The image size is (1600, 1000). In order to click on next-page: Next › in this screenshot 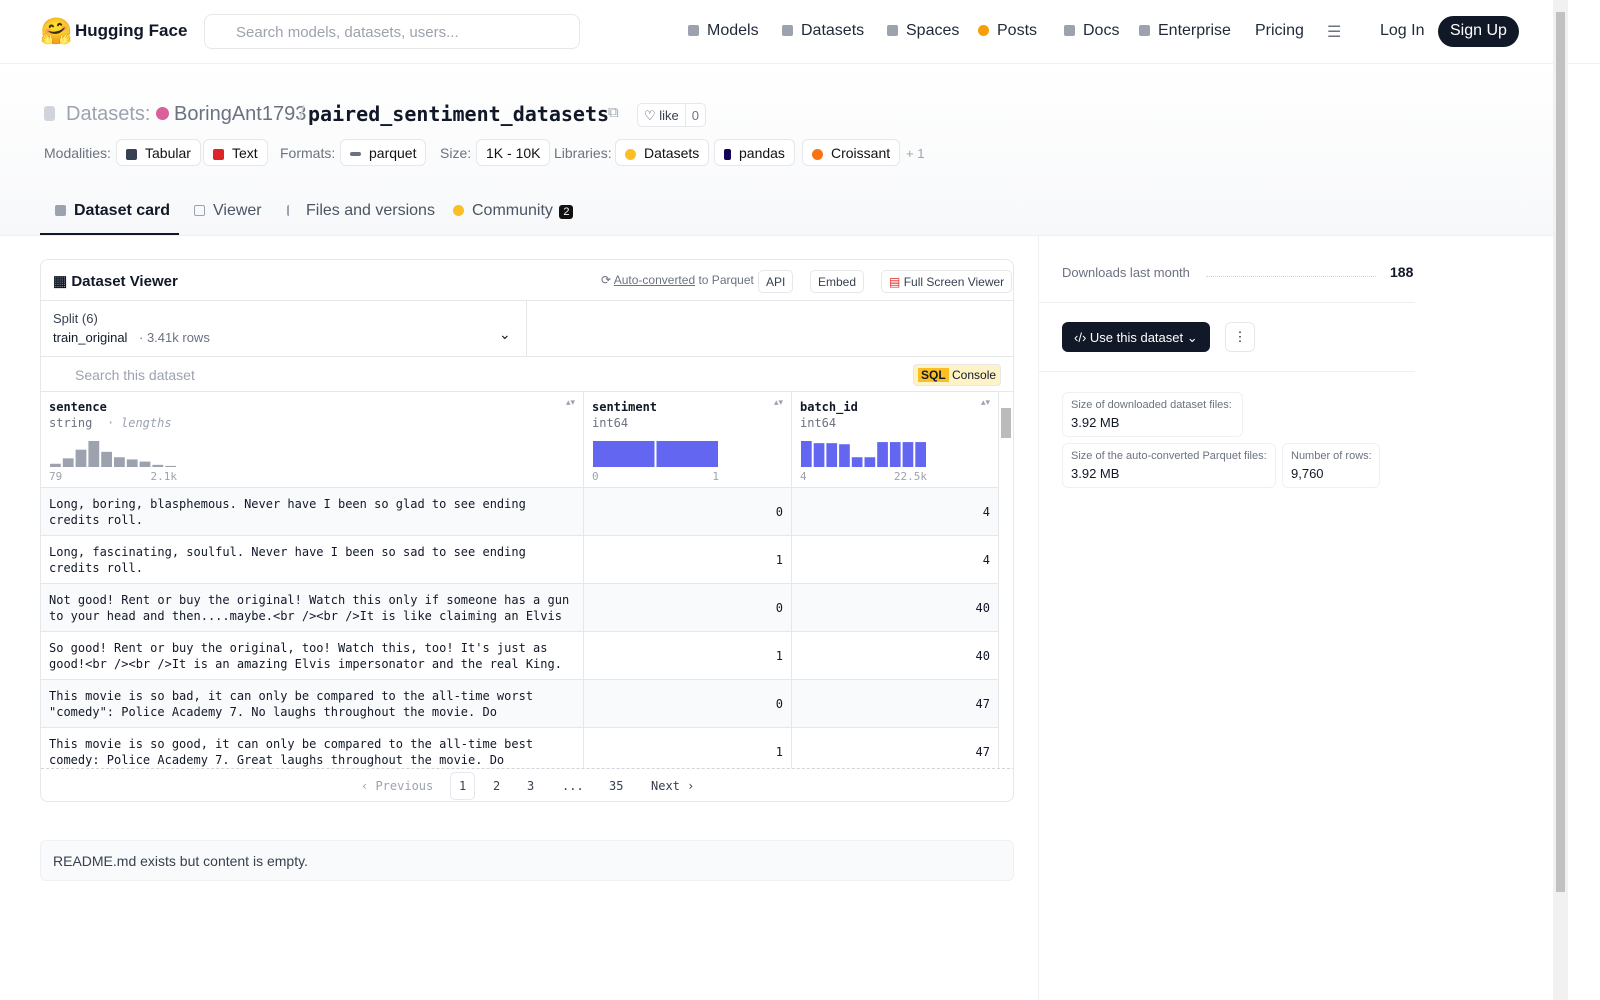, I will do `click(673, 786)`.